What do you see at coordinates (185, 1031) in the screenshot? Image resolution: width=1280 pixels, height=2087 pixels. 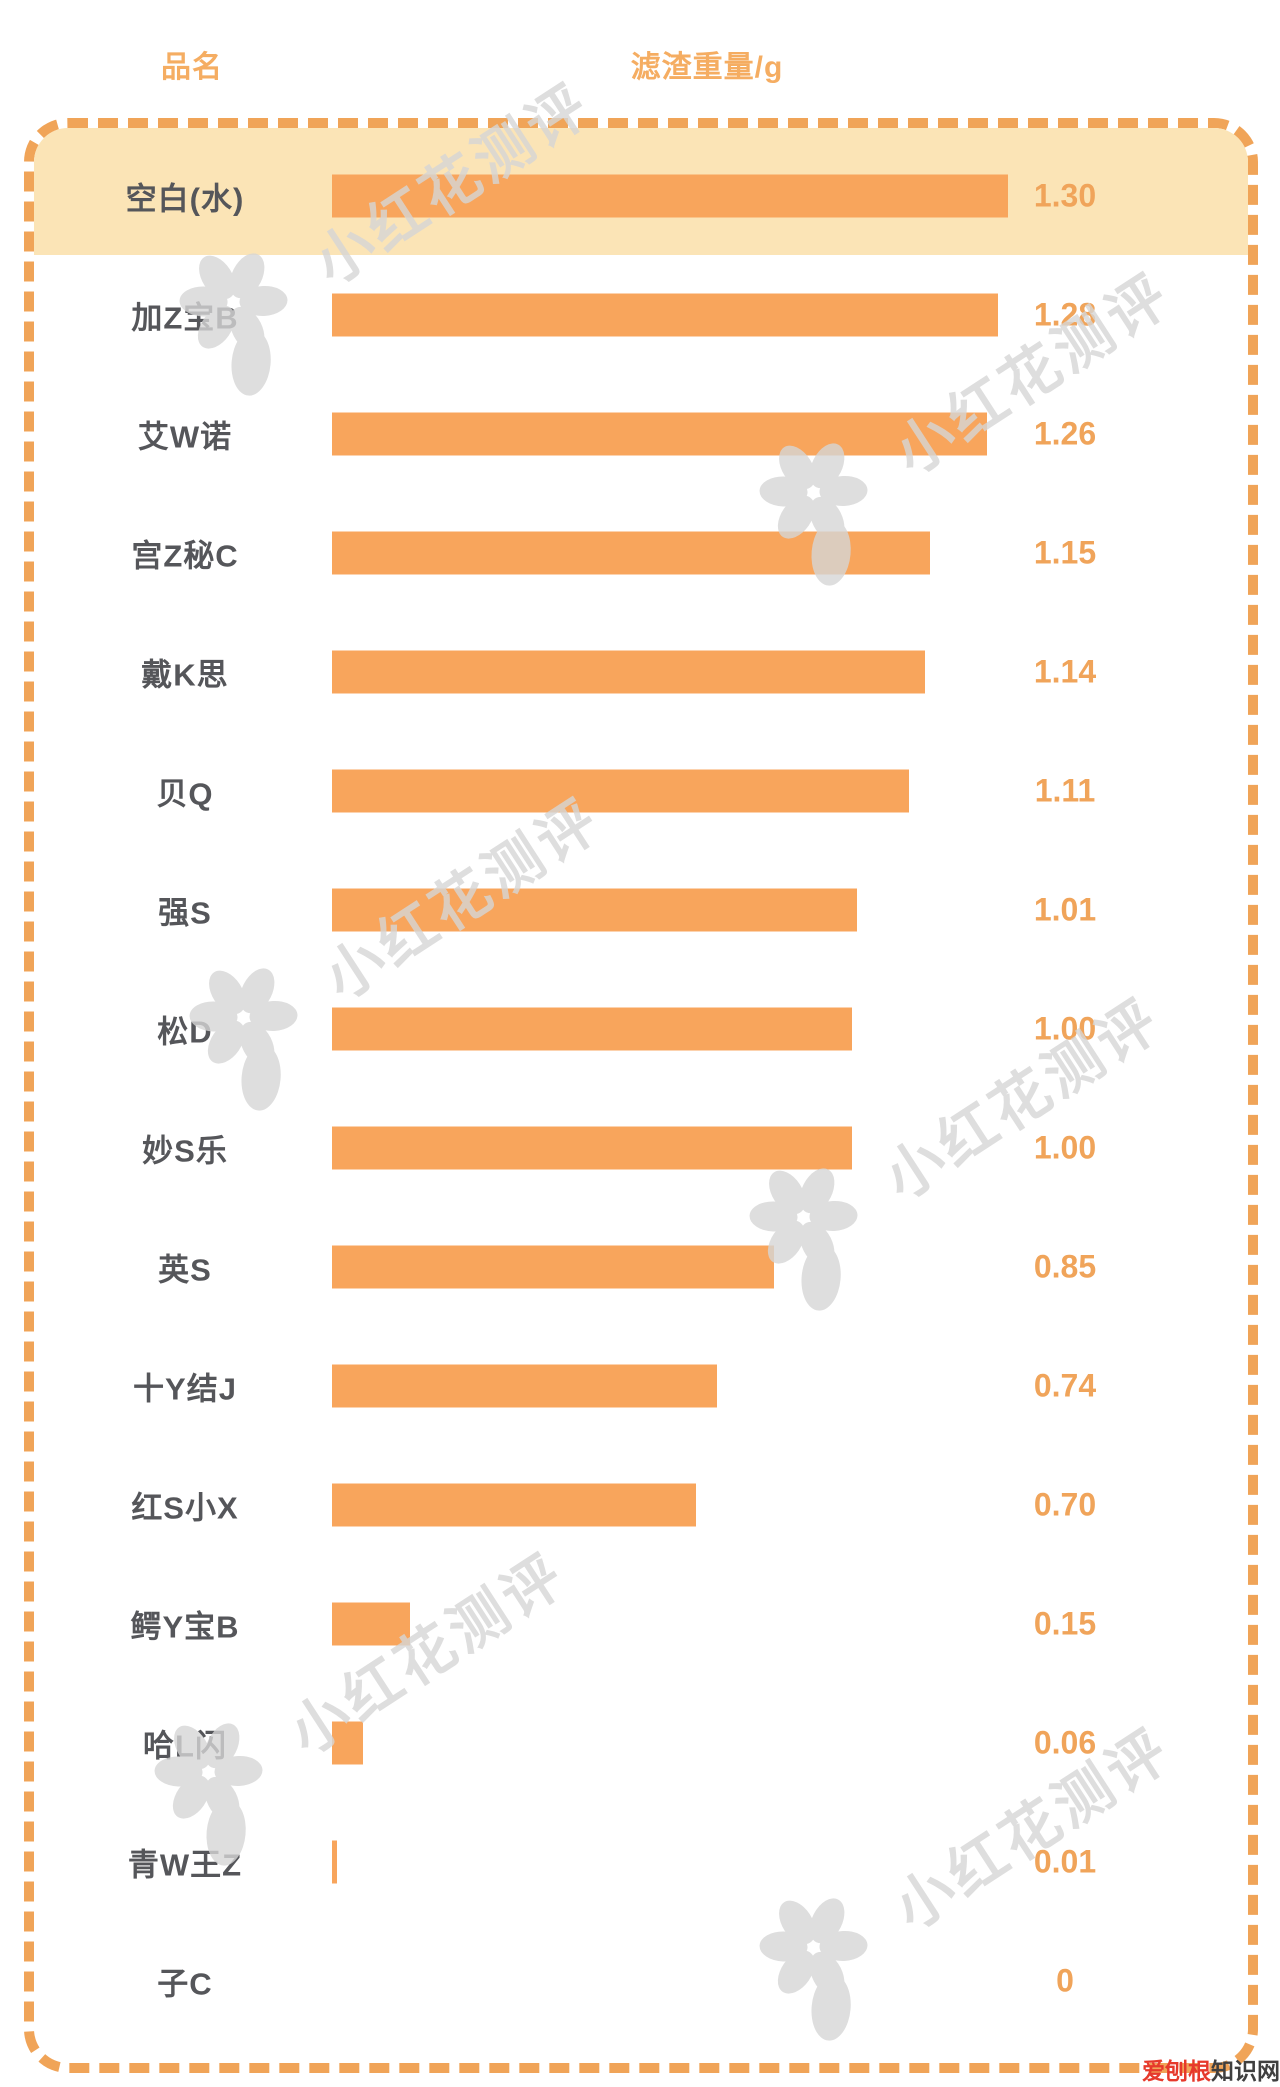 I see `product-name-label: 松D` at bounding box center [185, 1031].